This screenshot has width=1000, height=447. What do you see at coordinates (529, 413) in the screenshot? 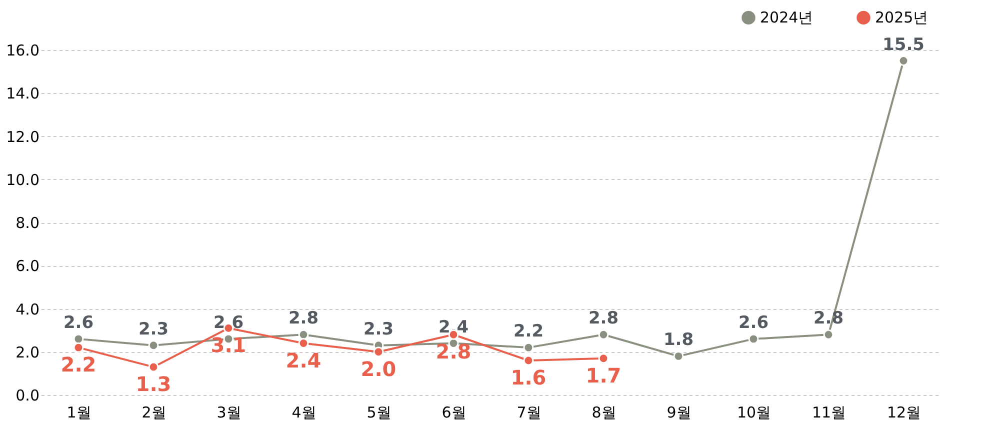
I see `x-tick-label: 7월` at bounding box center [529, 413].